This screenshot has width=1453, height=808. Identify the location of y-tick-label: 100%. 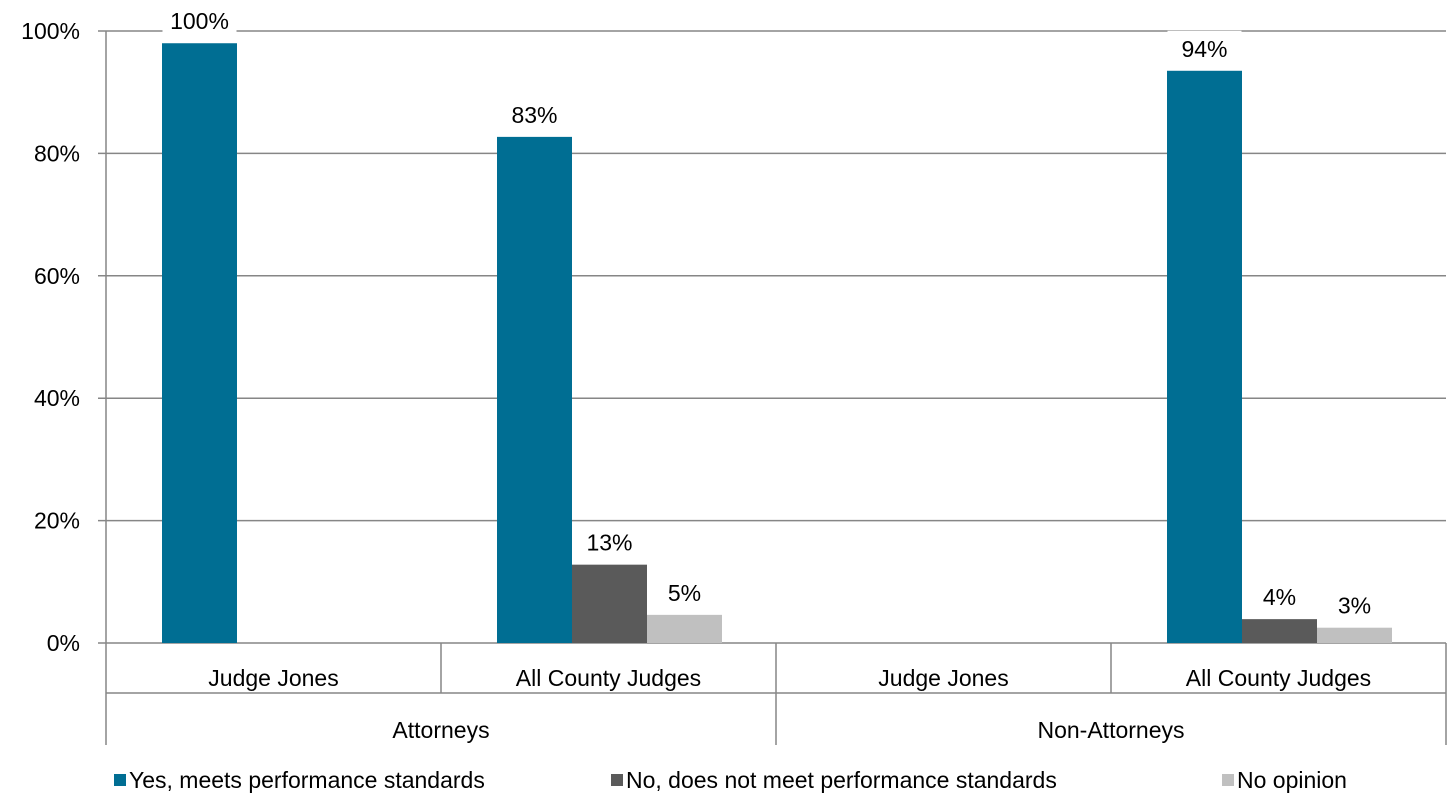
(50, 31).